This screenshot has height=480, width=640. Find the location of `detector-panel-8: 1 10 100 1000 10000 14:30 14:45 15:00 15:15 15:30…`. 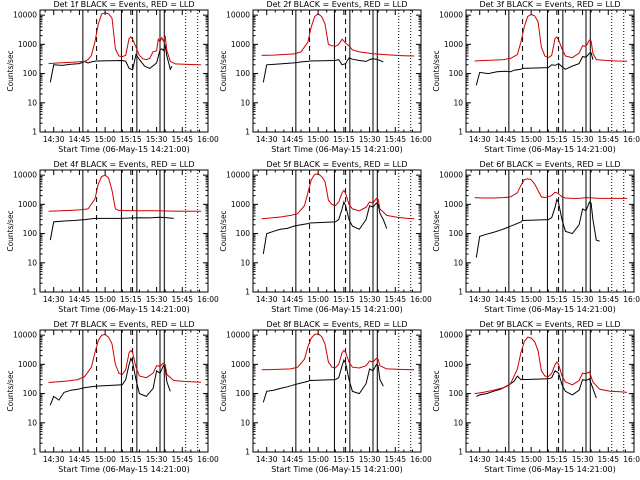

detector-panel-8: 1 10 100 1000 10000 14:30 14:45 15:00 15:15 15:30… is located at coordinates (325, 397).